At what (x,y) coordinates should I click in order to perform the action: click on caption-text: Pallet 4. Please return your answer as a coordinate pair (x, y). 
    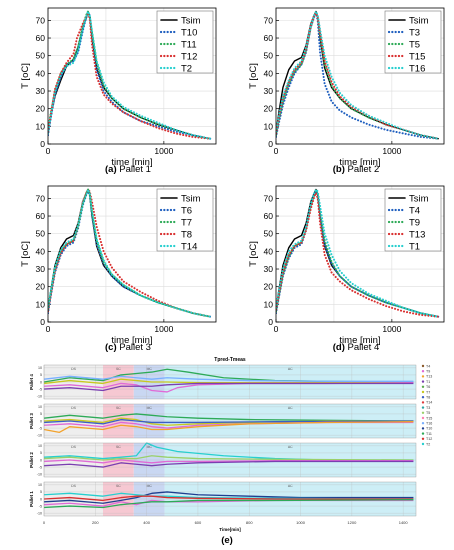
    Looking at the image, I should click on (362, 347).